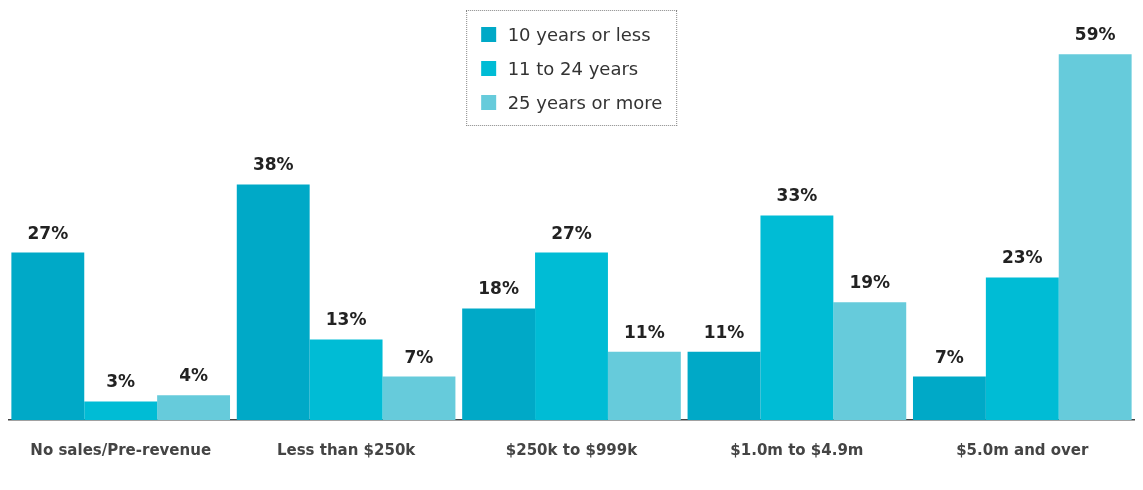 This screenshot has width=1143, height=490. What do you see at coordinates (797, 195) in the screenshot?
I see `data-label: 33%` at bounding box center [797, 195].